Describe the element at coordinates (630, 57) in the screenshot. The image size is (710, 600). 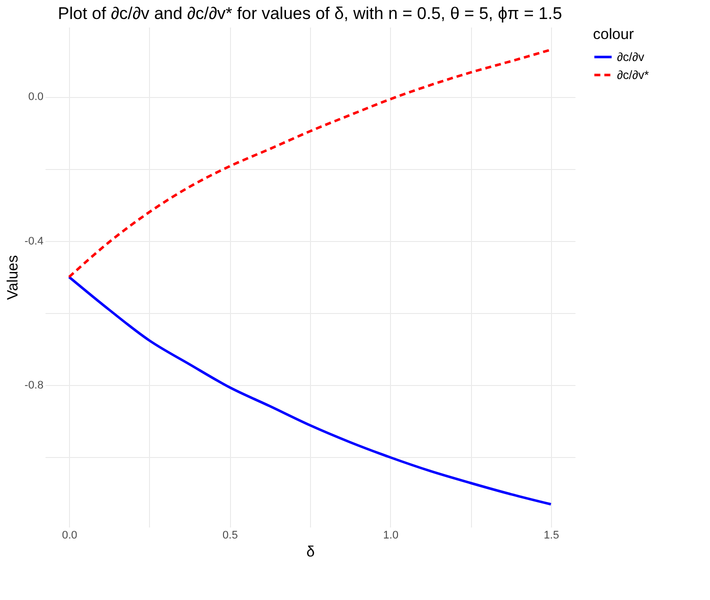
I see `legend-label: ∂c/∂v` at that location.